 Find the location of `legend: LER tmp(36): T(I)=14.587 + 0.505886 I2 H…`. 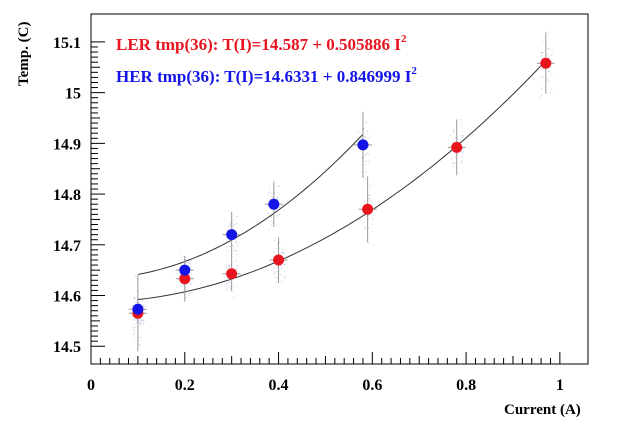

legend: LER tmp(36): T(I)=14.587 + 0.505886 I2 H… is located at coordinates (266, 59).